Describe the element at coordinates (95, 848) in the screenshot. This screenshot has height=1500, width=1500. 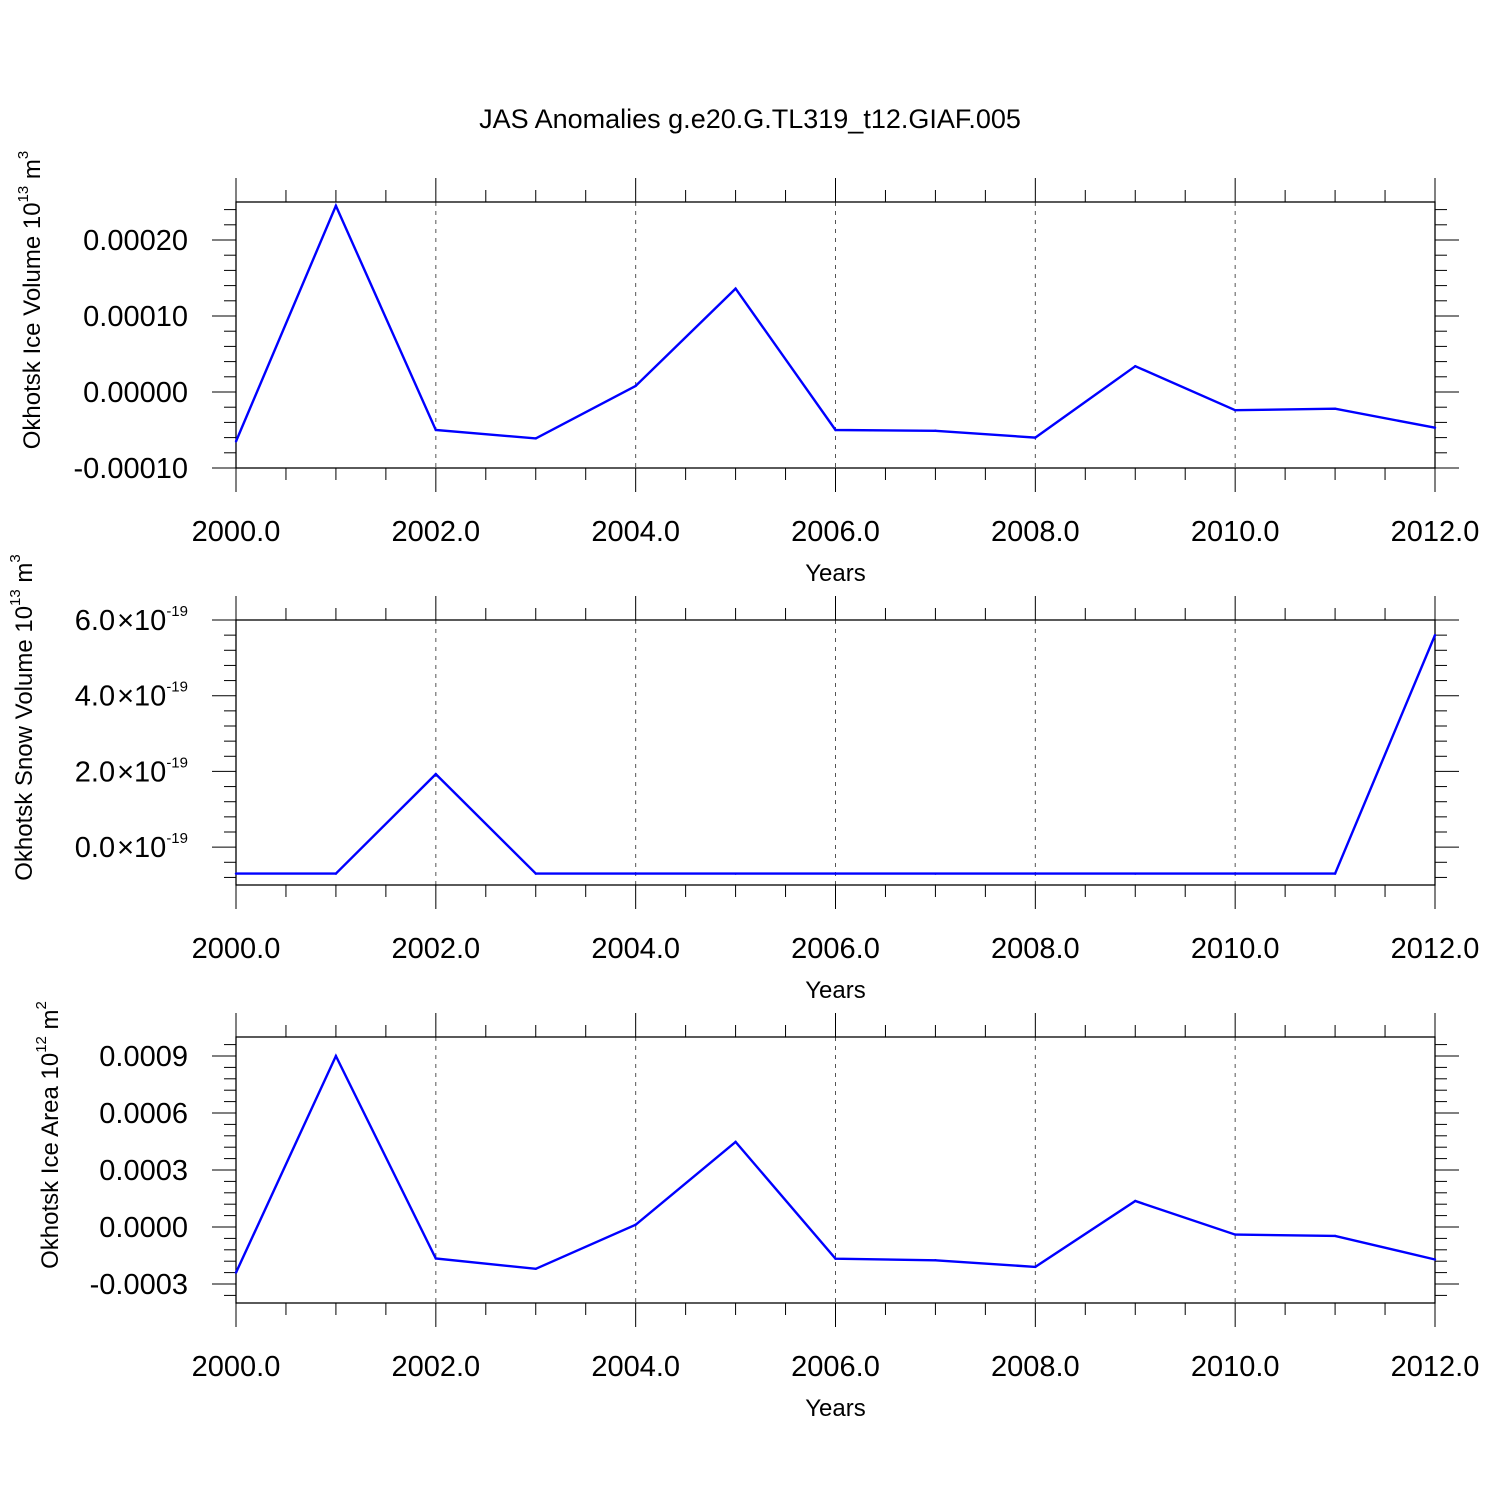
I see `tick-mantissa: 0.0` at that location.